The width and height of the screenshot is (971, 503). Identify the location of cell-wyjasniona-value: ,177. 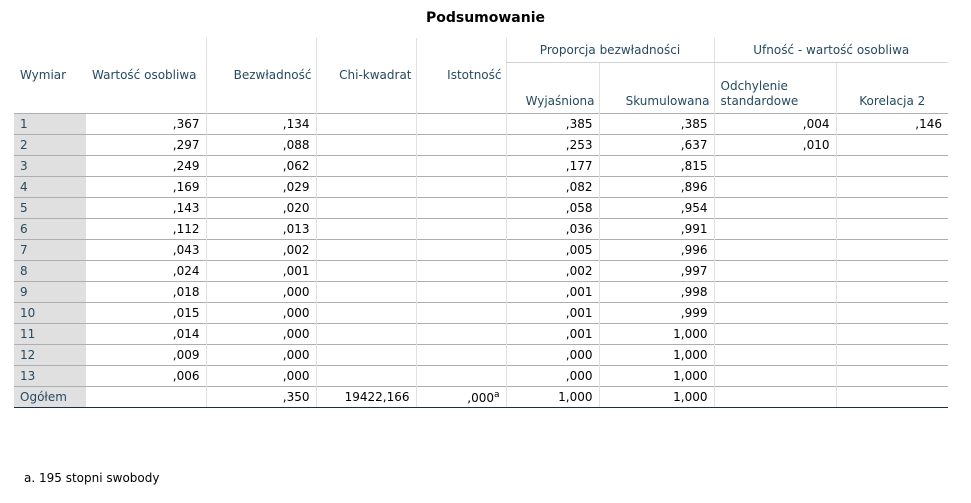
(579, 166).